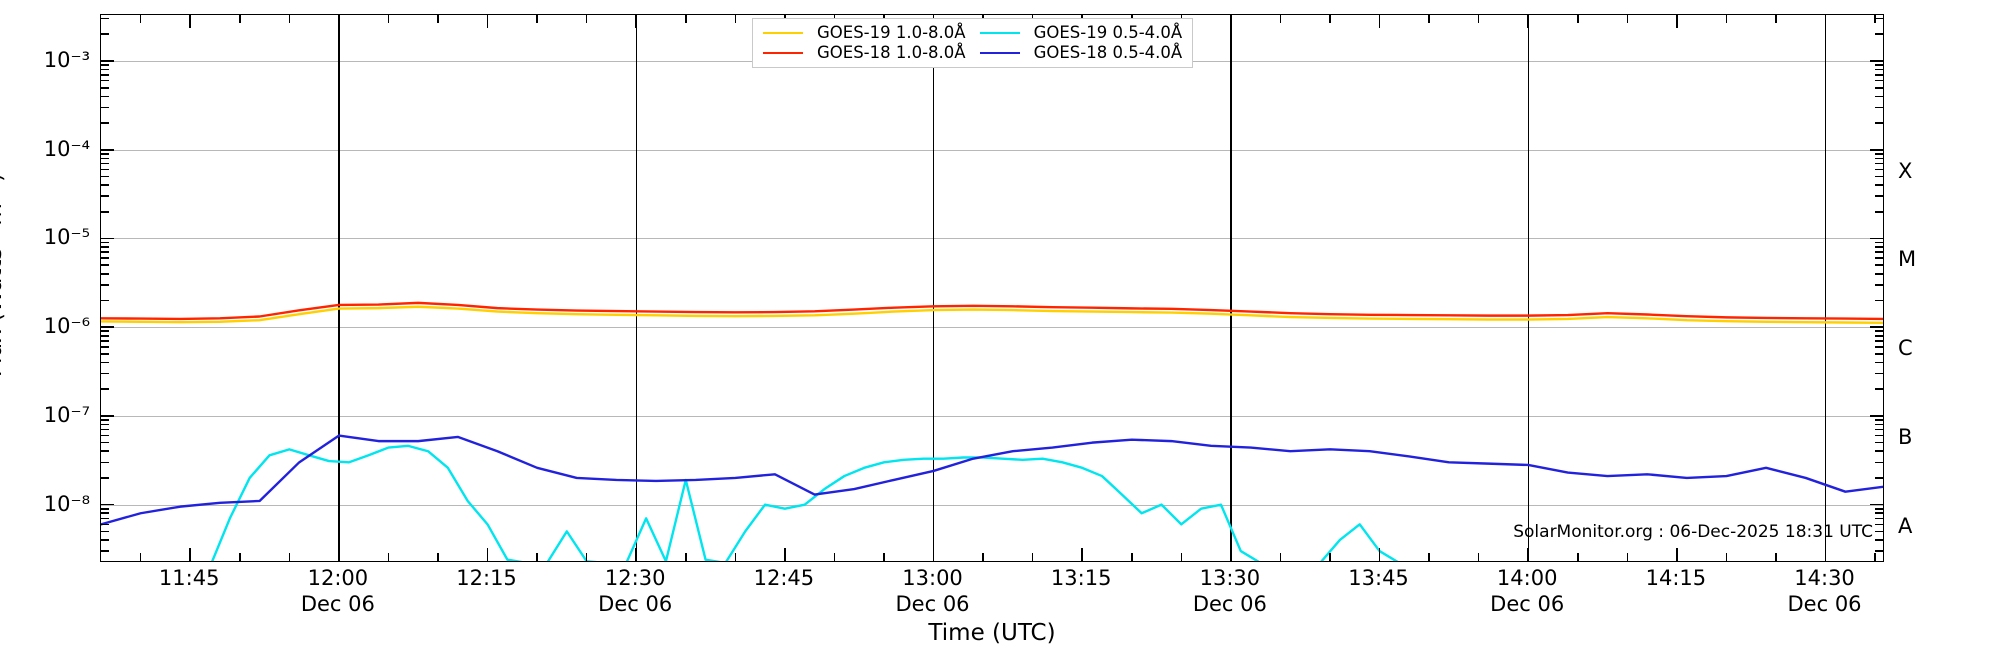 The image size is (2000, 650). What do you see at coordinates (189, 578) in the screenshot?
I see `x-tick-label: 11:45` at bounding box center [189, 578].